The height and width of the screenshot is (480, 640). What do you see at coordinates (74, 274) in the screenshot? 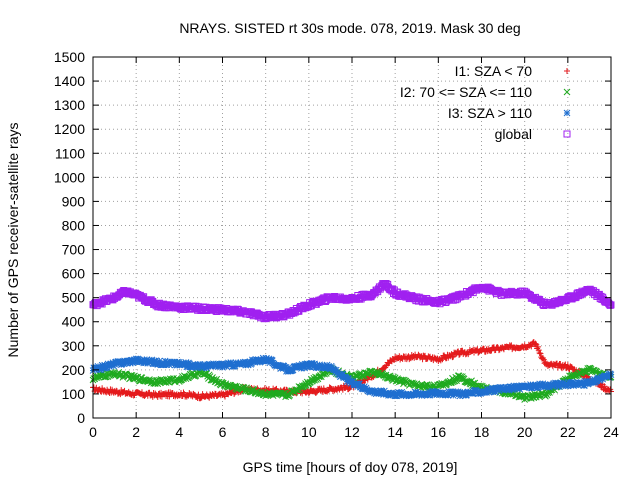
I see `y-tick-label: 600` at bounding box center [74, 274].